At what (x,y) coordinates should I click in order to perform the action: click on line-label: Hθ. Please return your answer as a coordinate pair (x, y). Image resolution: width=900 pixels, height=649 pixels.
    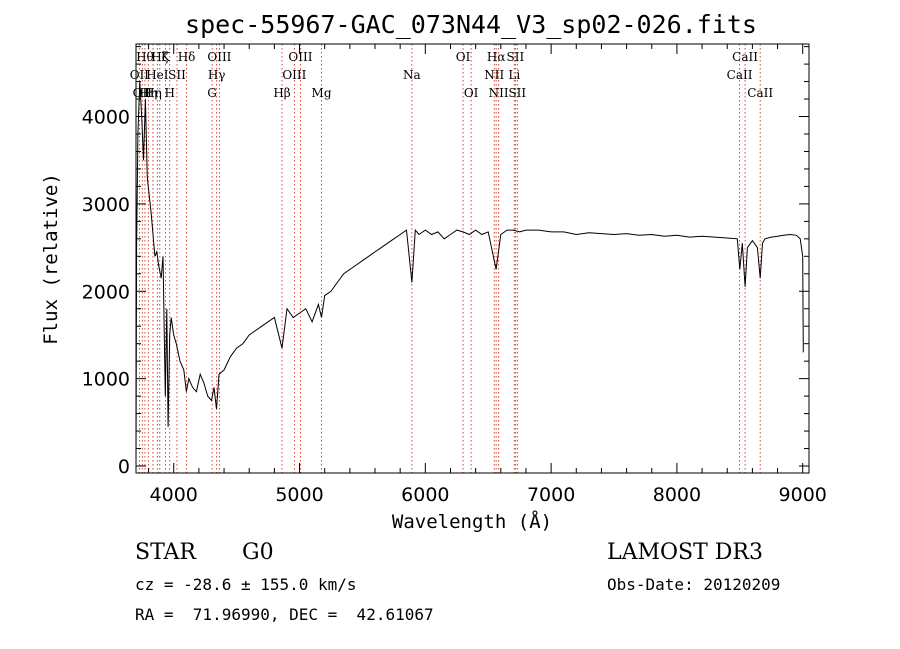
    Looking at the image, I should click on (145, 57).